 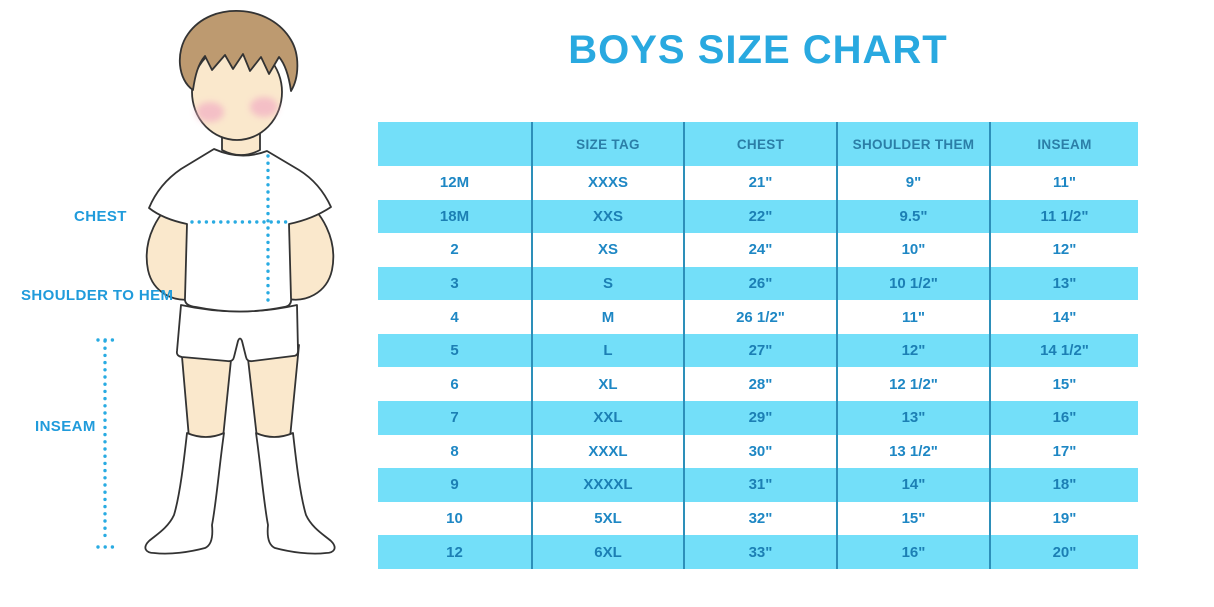 I want to click on inseam-cell: 12", so click(x=1064, y=250).